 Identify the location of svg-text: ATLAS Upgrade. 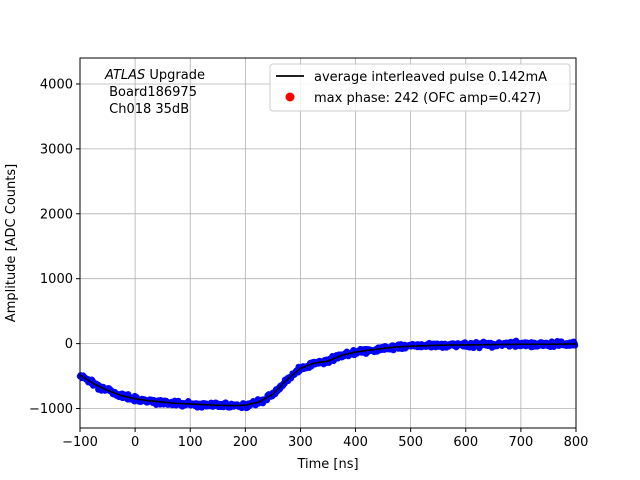
(154, 75).